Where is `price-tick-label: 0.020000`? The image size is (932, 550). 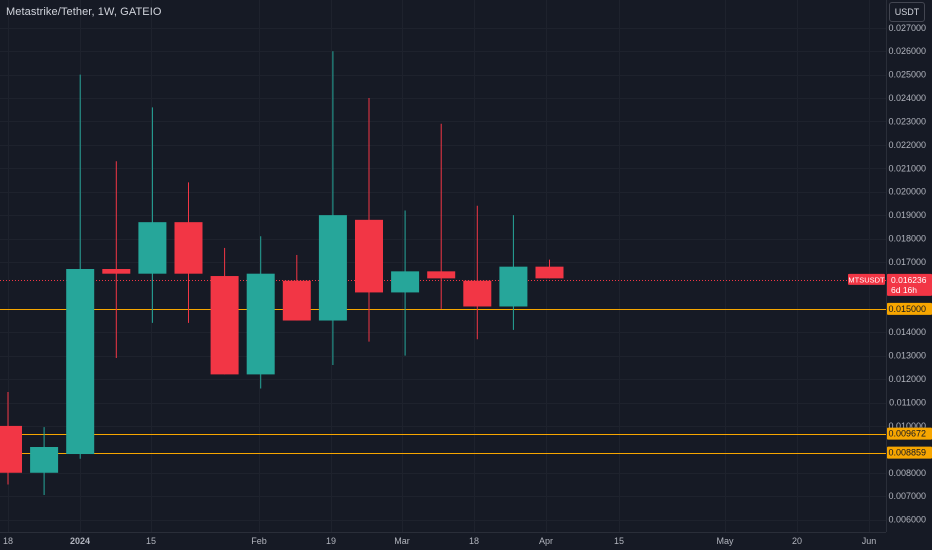 price-tick-label: 0.020000 is located at coordinates (907, 192).